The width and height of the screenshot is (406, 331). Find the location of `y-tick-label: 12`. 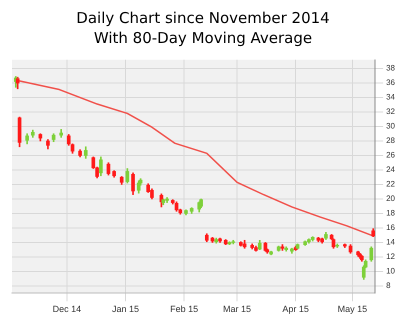

y-tick-label: 12 is located at coordinates (391, 257).